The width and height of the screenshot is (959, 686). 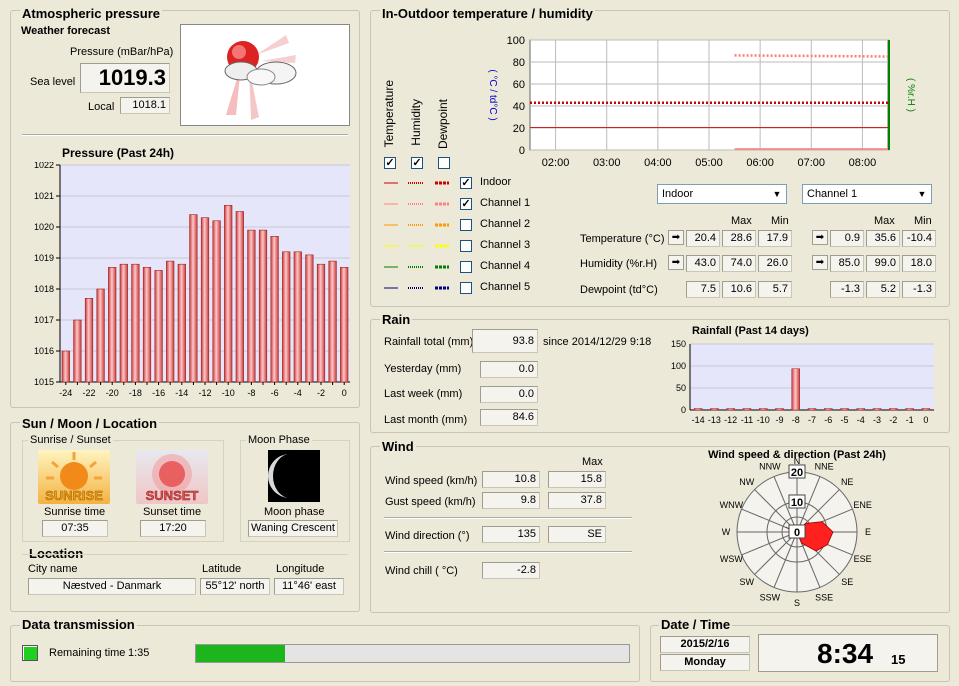 I want to click on wind-speed-value: 10.8, so click(x=511, y=479).